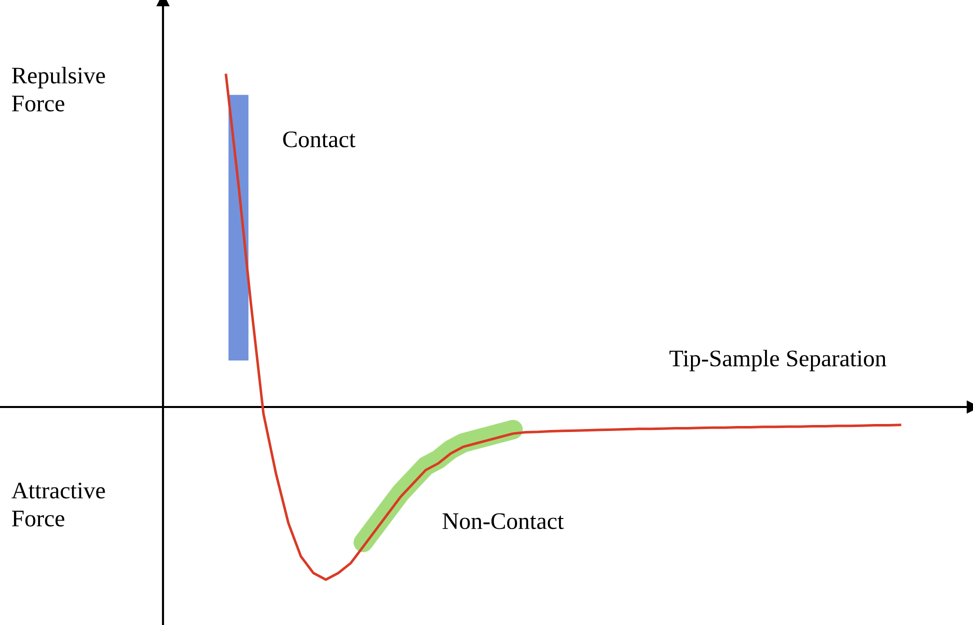 The width and height of the screenshot is (973, 625). What do you see at coordinates (58, 89) in the screenshot?
I see `text: Repulsive Force` at bounding box center [58, 89].